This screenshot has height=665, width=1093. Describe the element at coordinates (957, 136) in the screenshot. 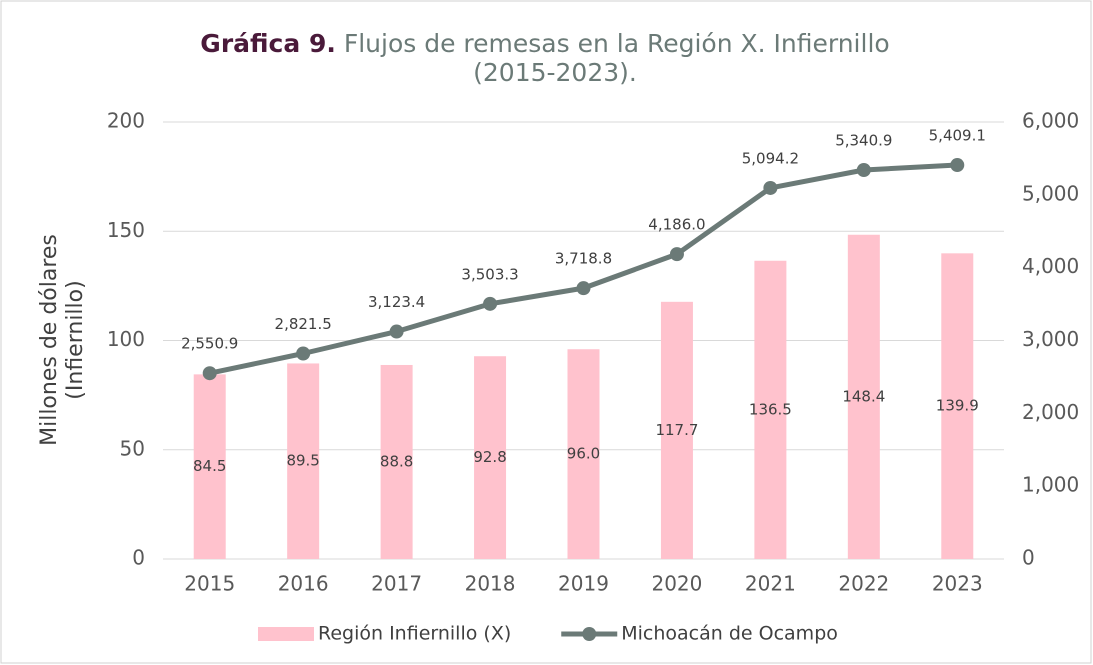

I see `data-label: 5,409.1` at that location.